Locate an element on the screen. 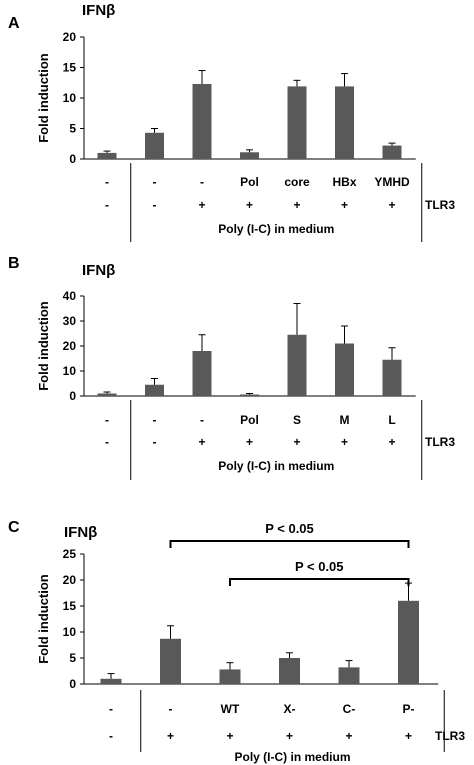 Image resolution: width=474 pixels, height=765 pixels. row1-label: X- is located at coordinates (290, 709).